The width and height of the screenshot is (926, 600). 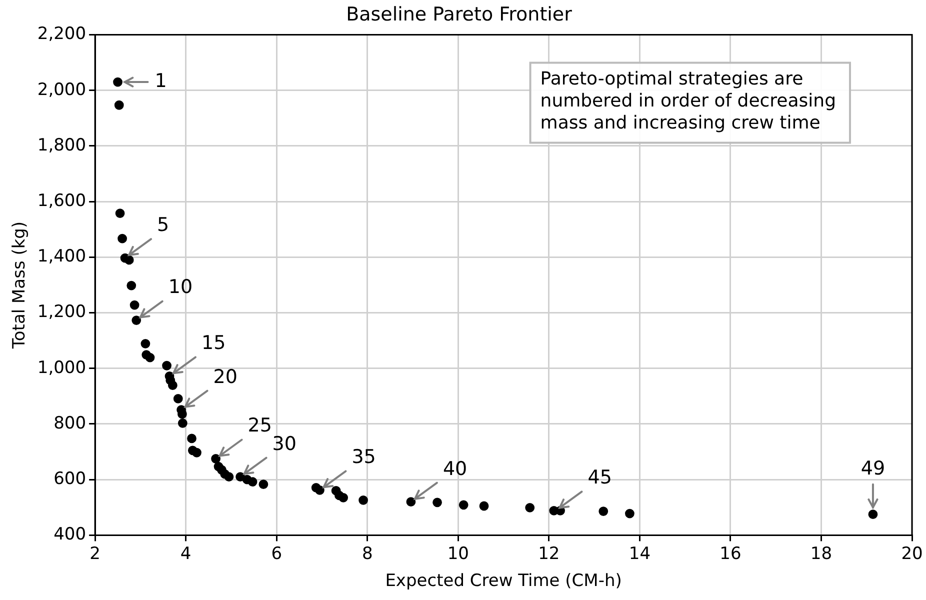 I want to click on x-tick-label: 12, so click(x=549, y=554).